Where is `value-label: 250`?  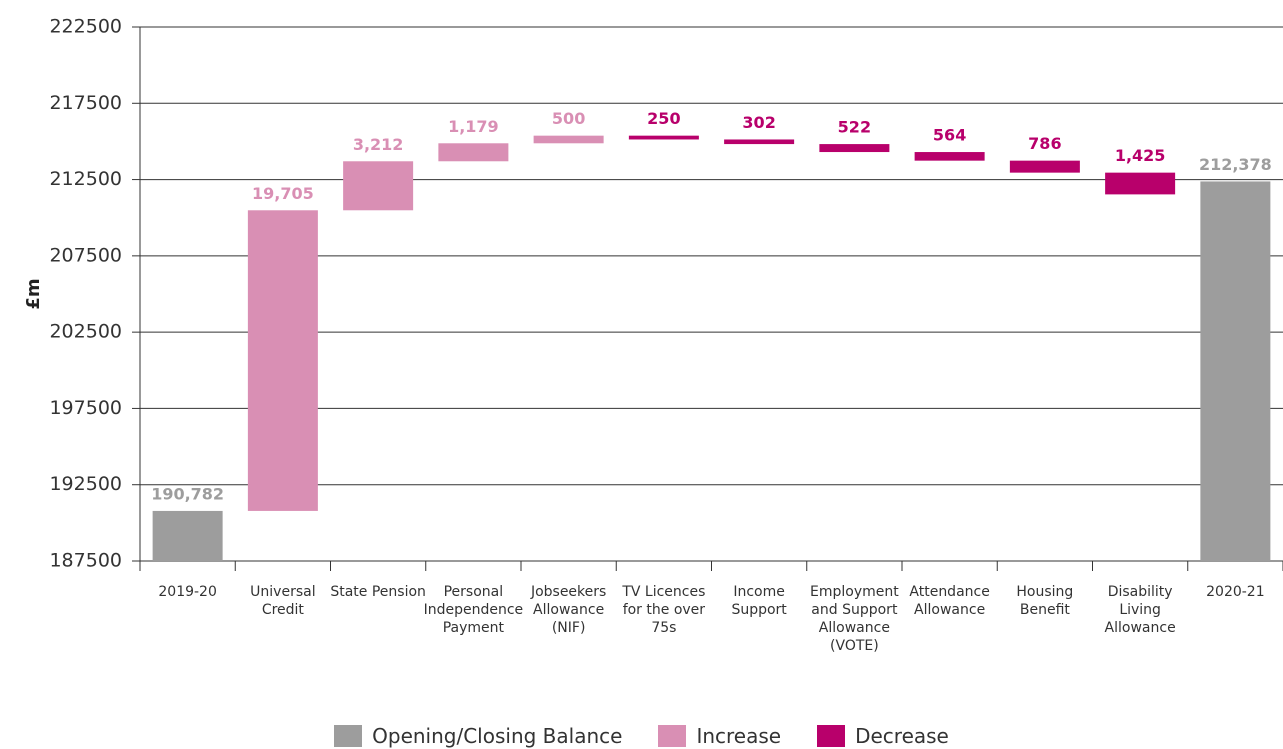 value-label: 250 is located at coordinates (663, 118).